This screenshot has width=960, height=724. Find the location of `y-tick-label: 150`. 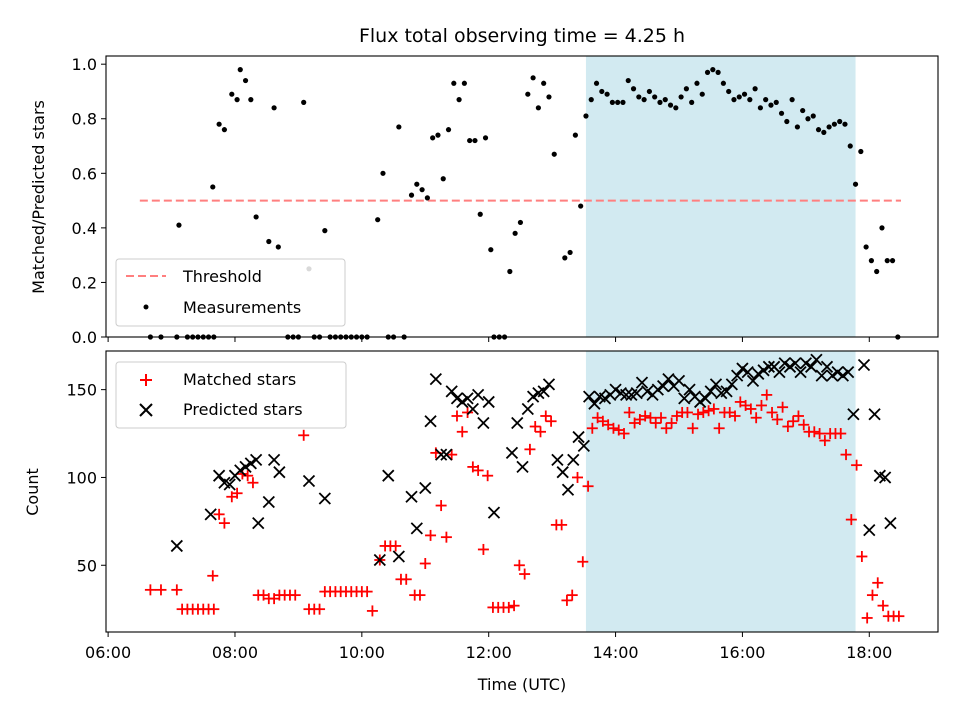

y-tick-label: 150 is located at coordinates (81, 390).